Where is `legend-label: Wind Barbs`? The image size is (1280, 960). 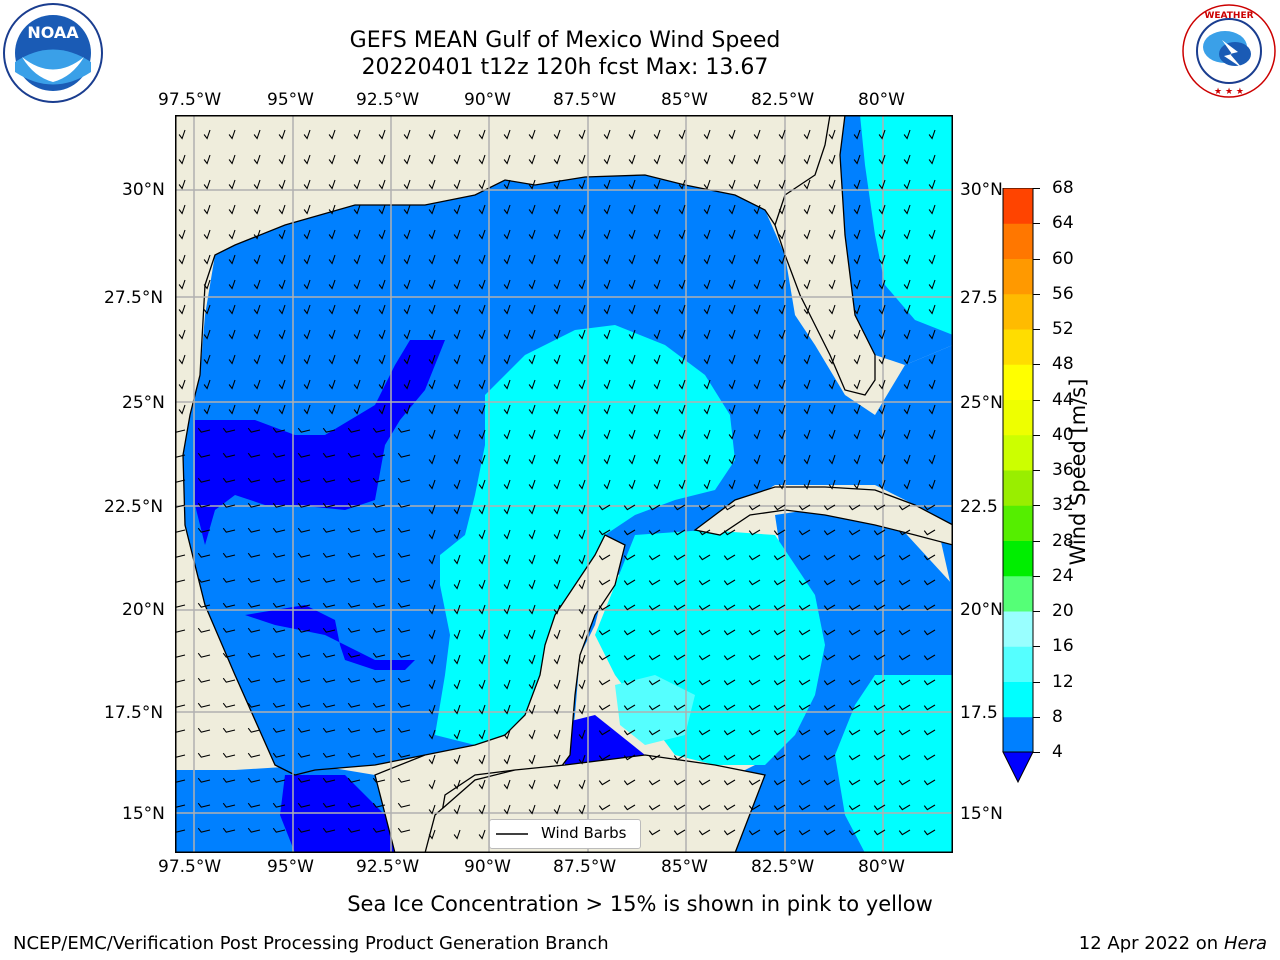
legend-label: Wind Barbs is located at coordinates (584, 833).